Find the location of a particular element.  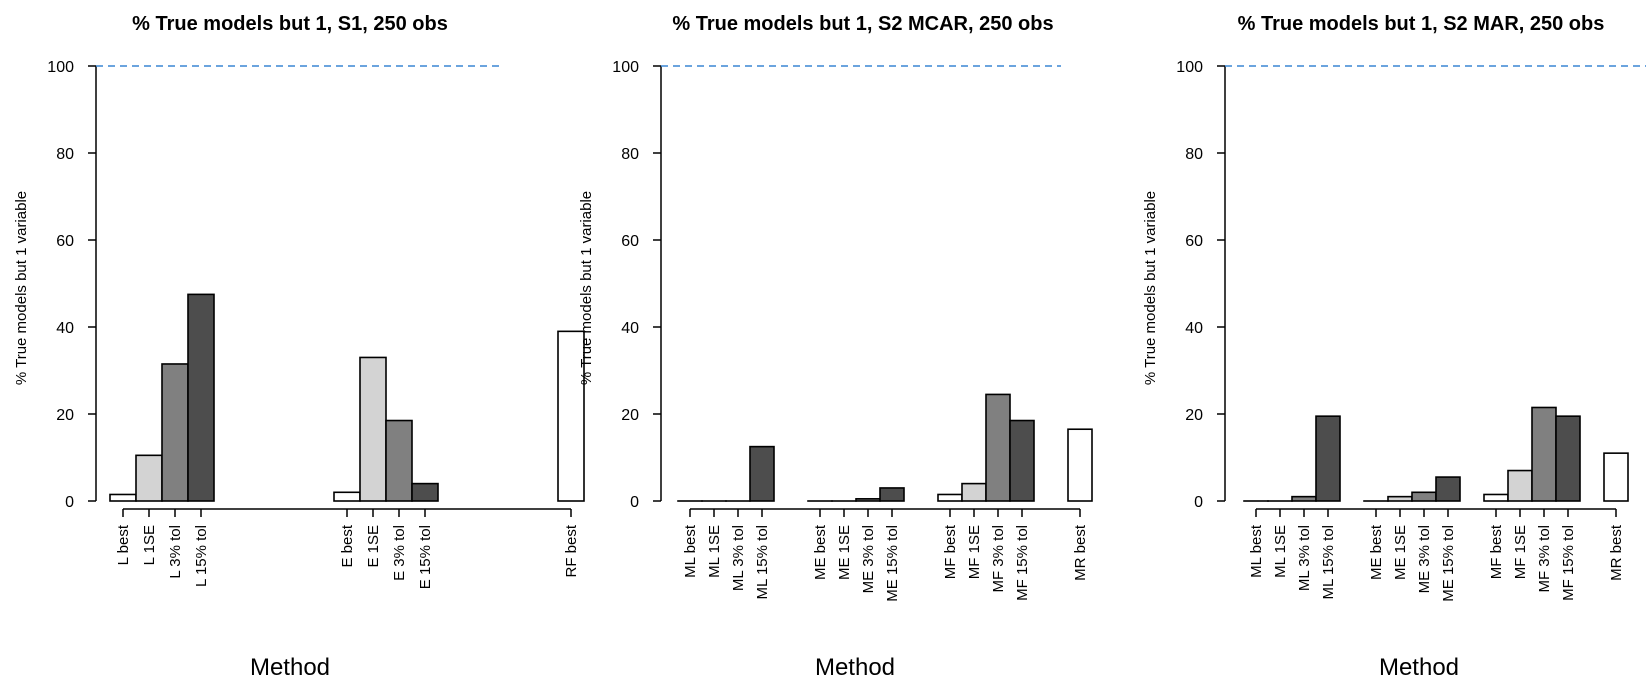

x-tick-label: L best is located at coordinates (123, 544).